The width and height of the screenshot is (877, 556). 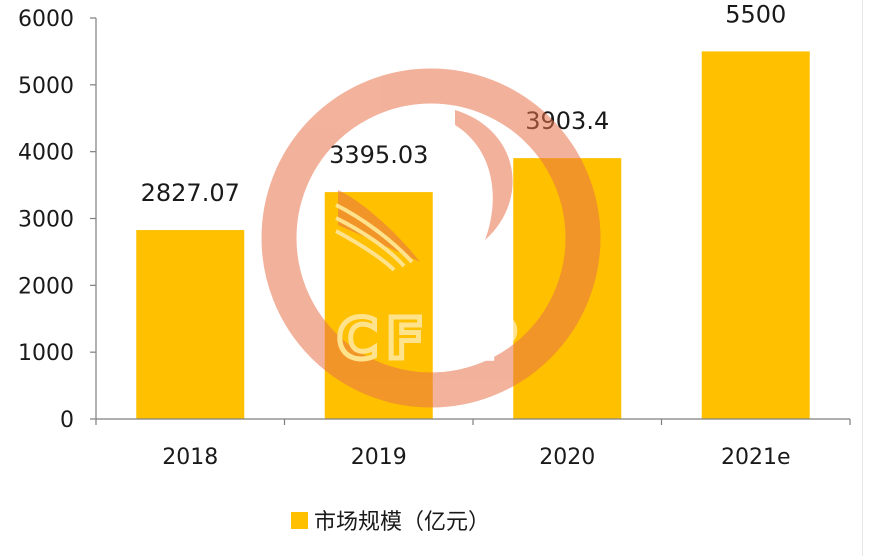 What do you see at coordinates (756, 457) in the screenshot?
I see `x-tick-label-2021e: 2021e` at bounding box center [756, 457].